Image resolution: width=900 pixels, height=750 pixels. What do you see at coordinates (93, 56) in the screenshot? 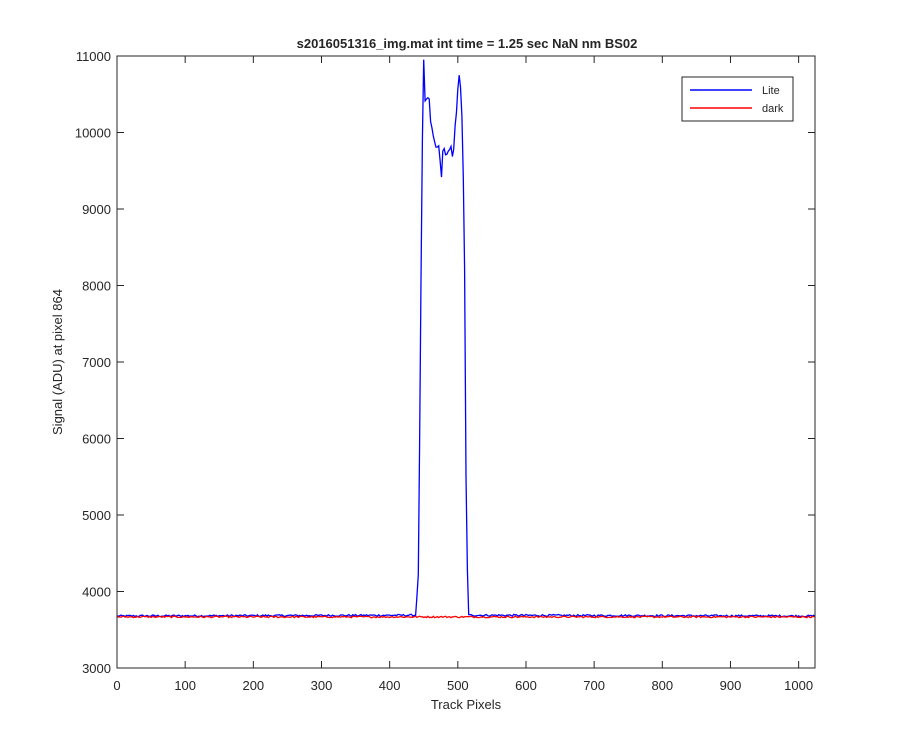
I see `y-tick-label: 11000` at bounding box center [93, 56].